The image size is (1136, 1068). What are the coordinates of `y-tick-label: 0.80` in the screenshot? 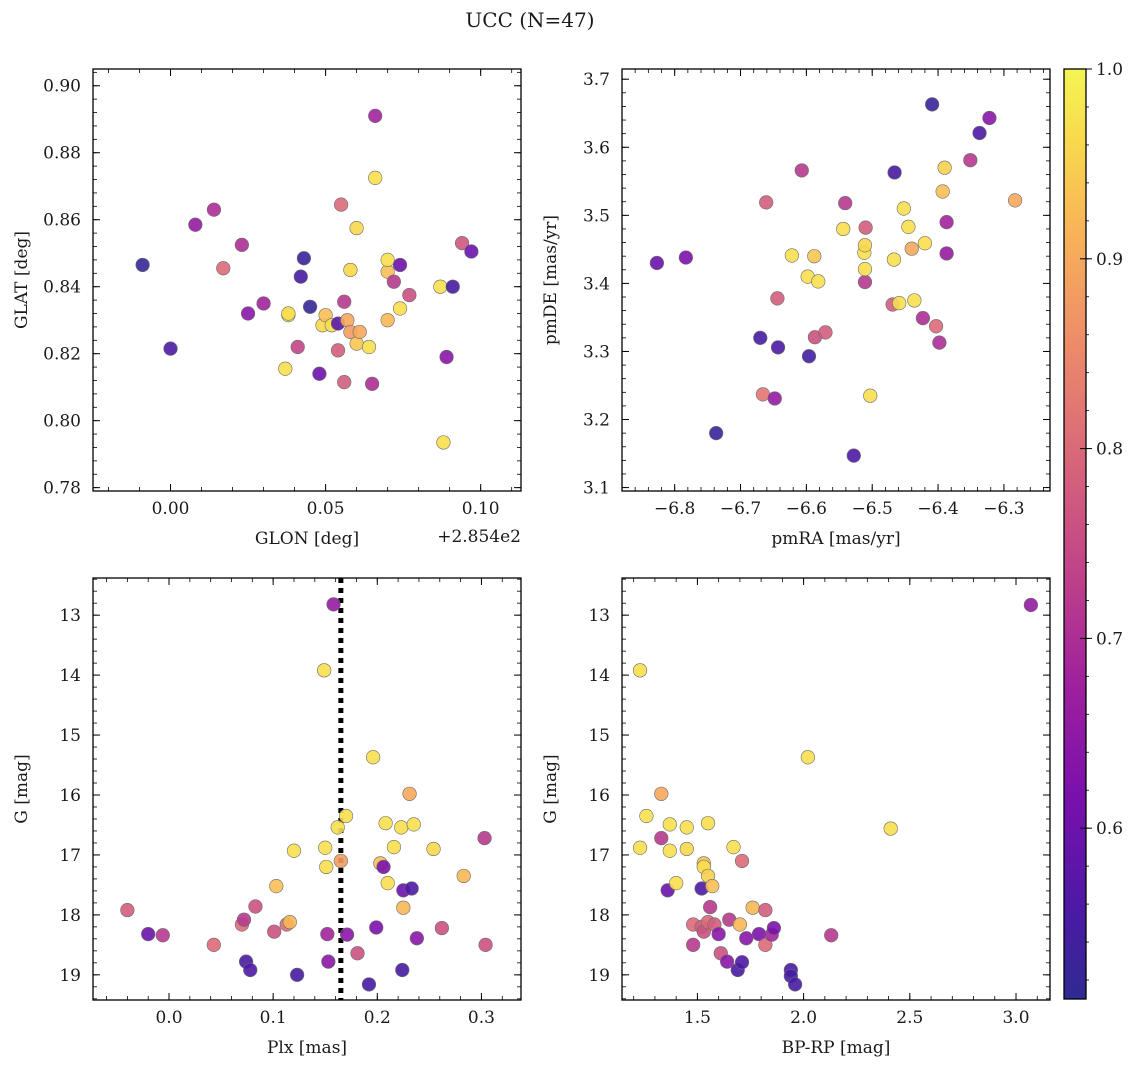 It's located at (62, 422).